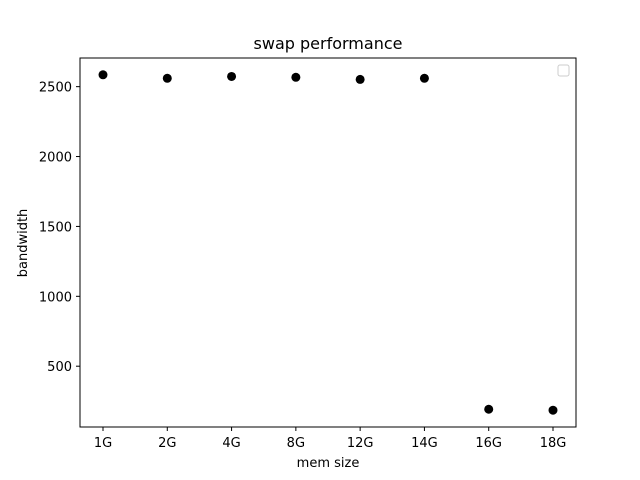  I want to click on y-tick-label: 1500, so click(55, 227).